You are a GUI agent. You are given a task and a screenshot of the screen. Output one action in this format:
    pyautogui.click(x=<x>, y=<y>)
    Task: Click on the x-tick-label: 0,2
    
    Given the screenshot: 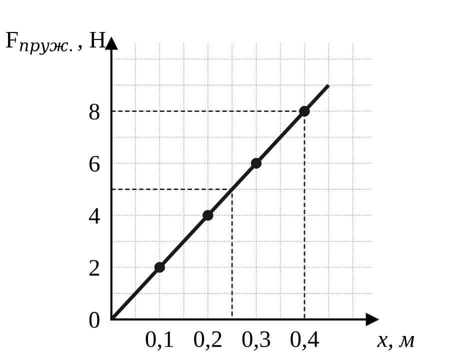 What is the action you would take?
    pyautogui.click(x=208, y=341)
    